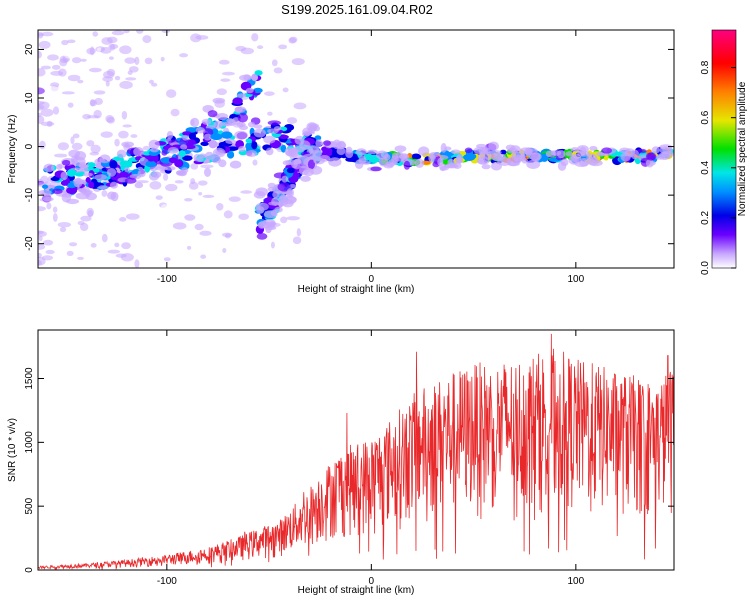 This screenshot has width=750, height=600. What do you see at coordinates (372, 279) in the screenshot?
I see `x-tick-label: 0` at bounding box center [372, 279].